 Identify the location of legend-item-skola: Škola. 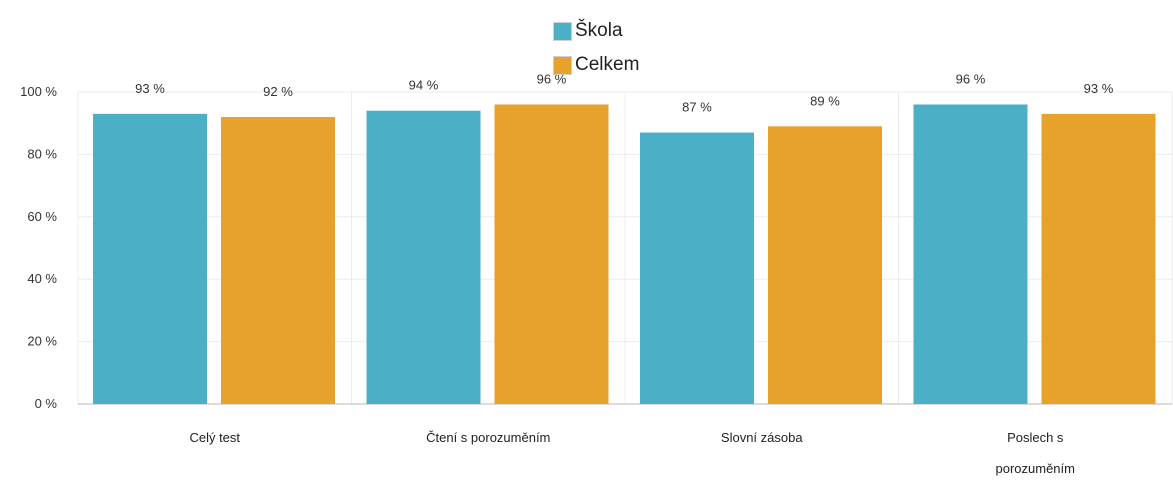
(596, 31).